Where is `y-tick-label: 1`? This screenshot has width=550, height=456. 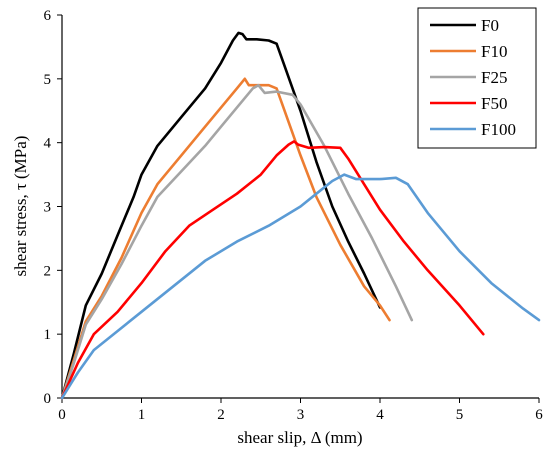 y-tick-label: 1 is located at coordinates (48, 335).